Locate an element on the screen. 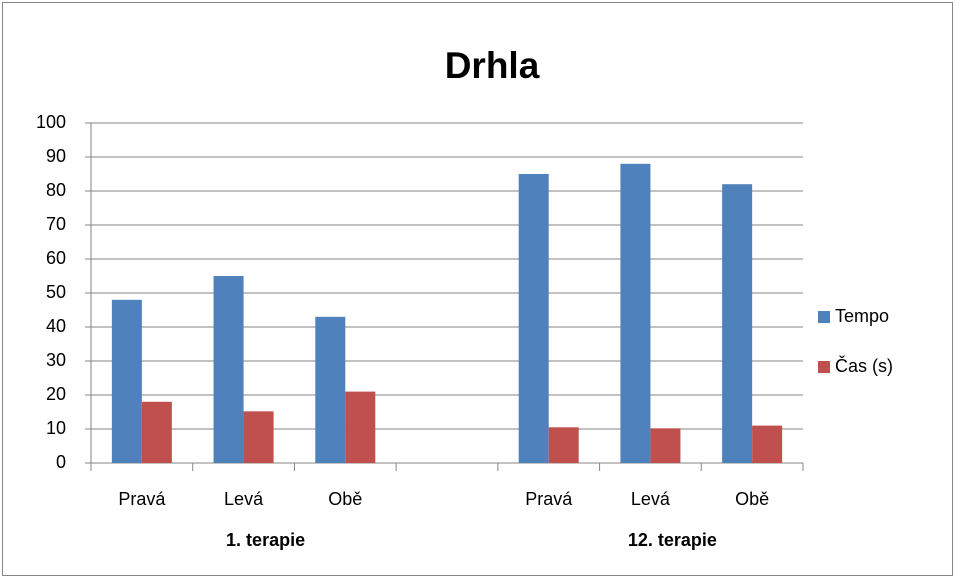  y-tick-label: 40 is located at coordinates (56, 326).